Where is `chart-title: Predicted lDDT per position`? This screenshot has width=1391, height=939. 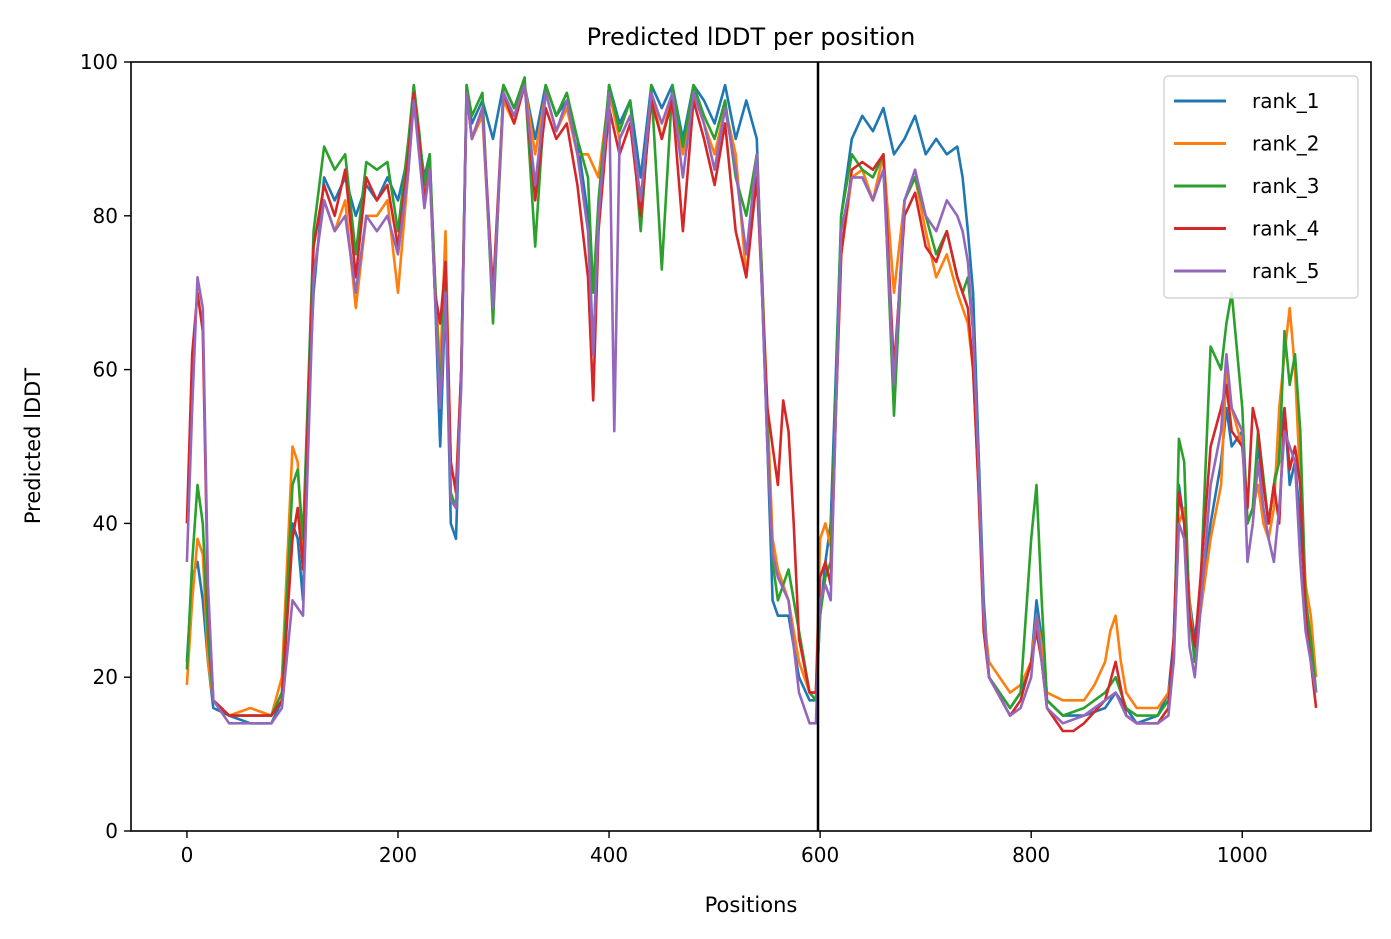
chart-title: Predicted lDDT per position is located at coordinates (751, 37).